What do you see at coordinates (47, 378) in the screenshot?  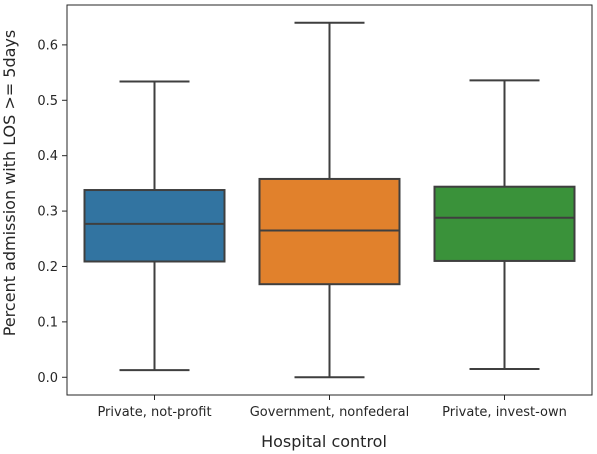 I see `y-tick-label: 0.0` at bounding box center [47, 378].